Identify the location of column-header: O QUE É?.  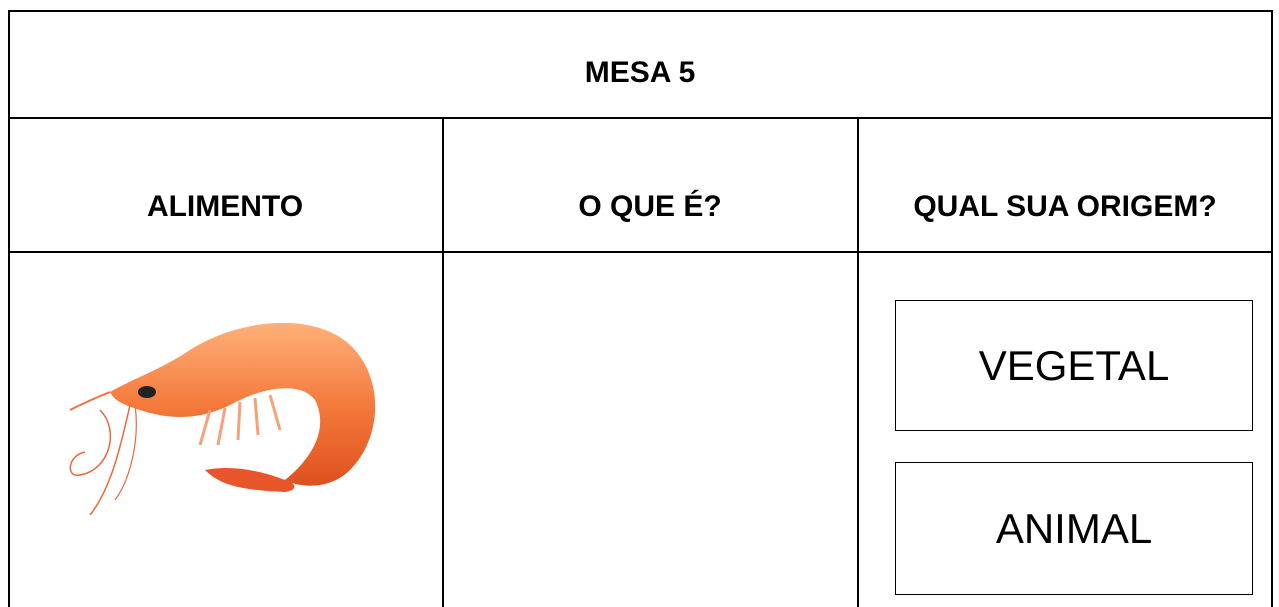
(650, 206).